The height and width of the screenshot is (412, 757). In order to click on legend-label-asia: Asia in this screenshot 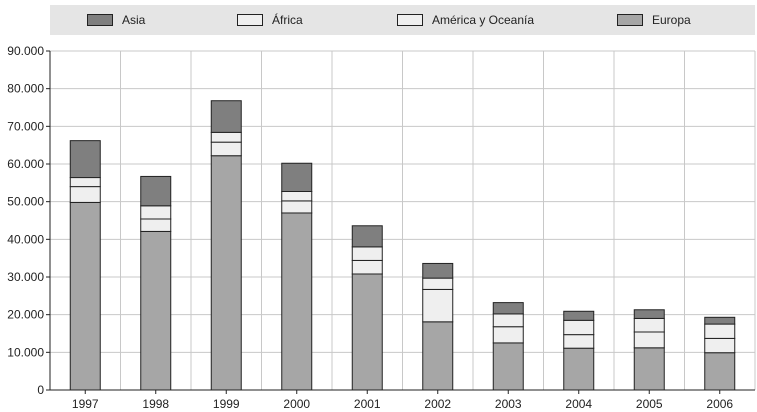, I will do `click(134, 20)`.